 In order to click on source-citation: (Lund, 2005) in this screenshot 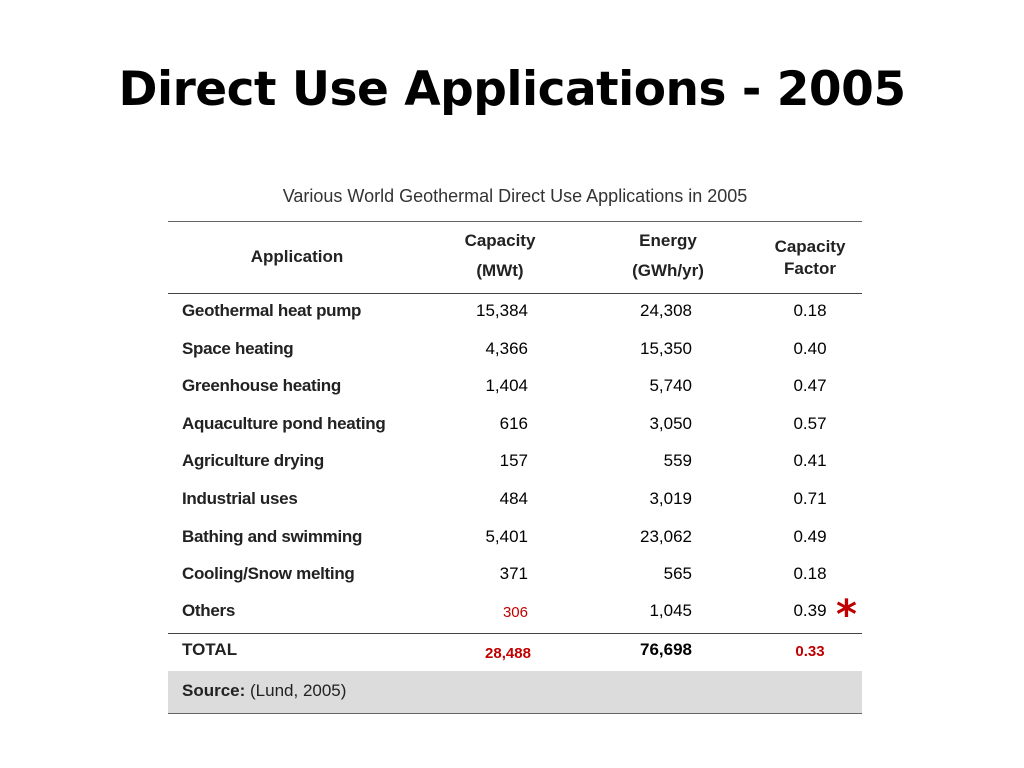, I will do `click(296, 690)`.